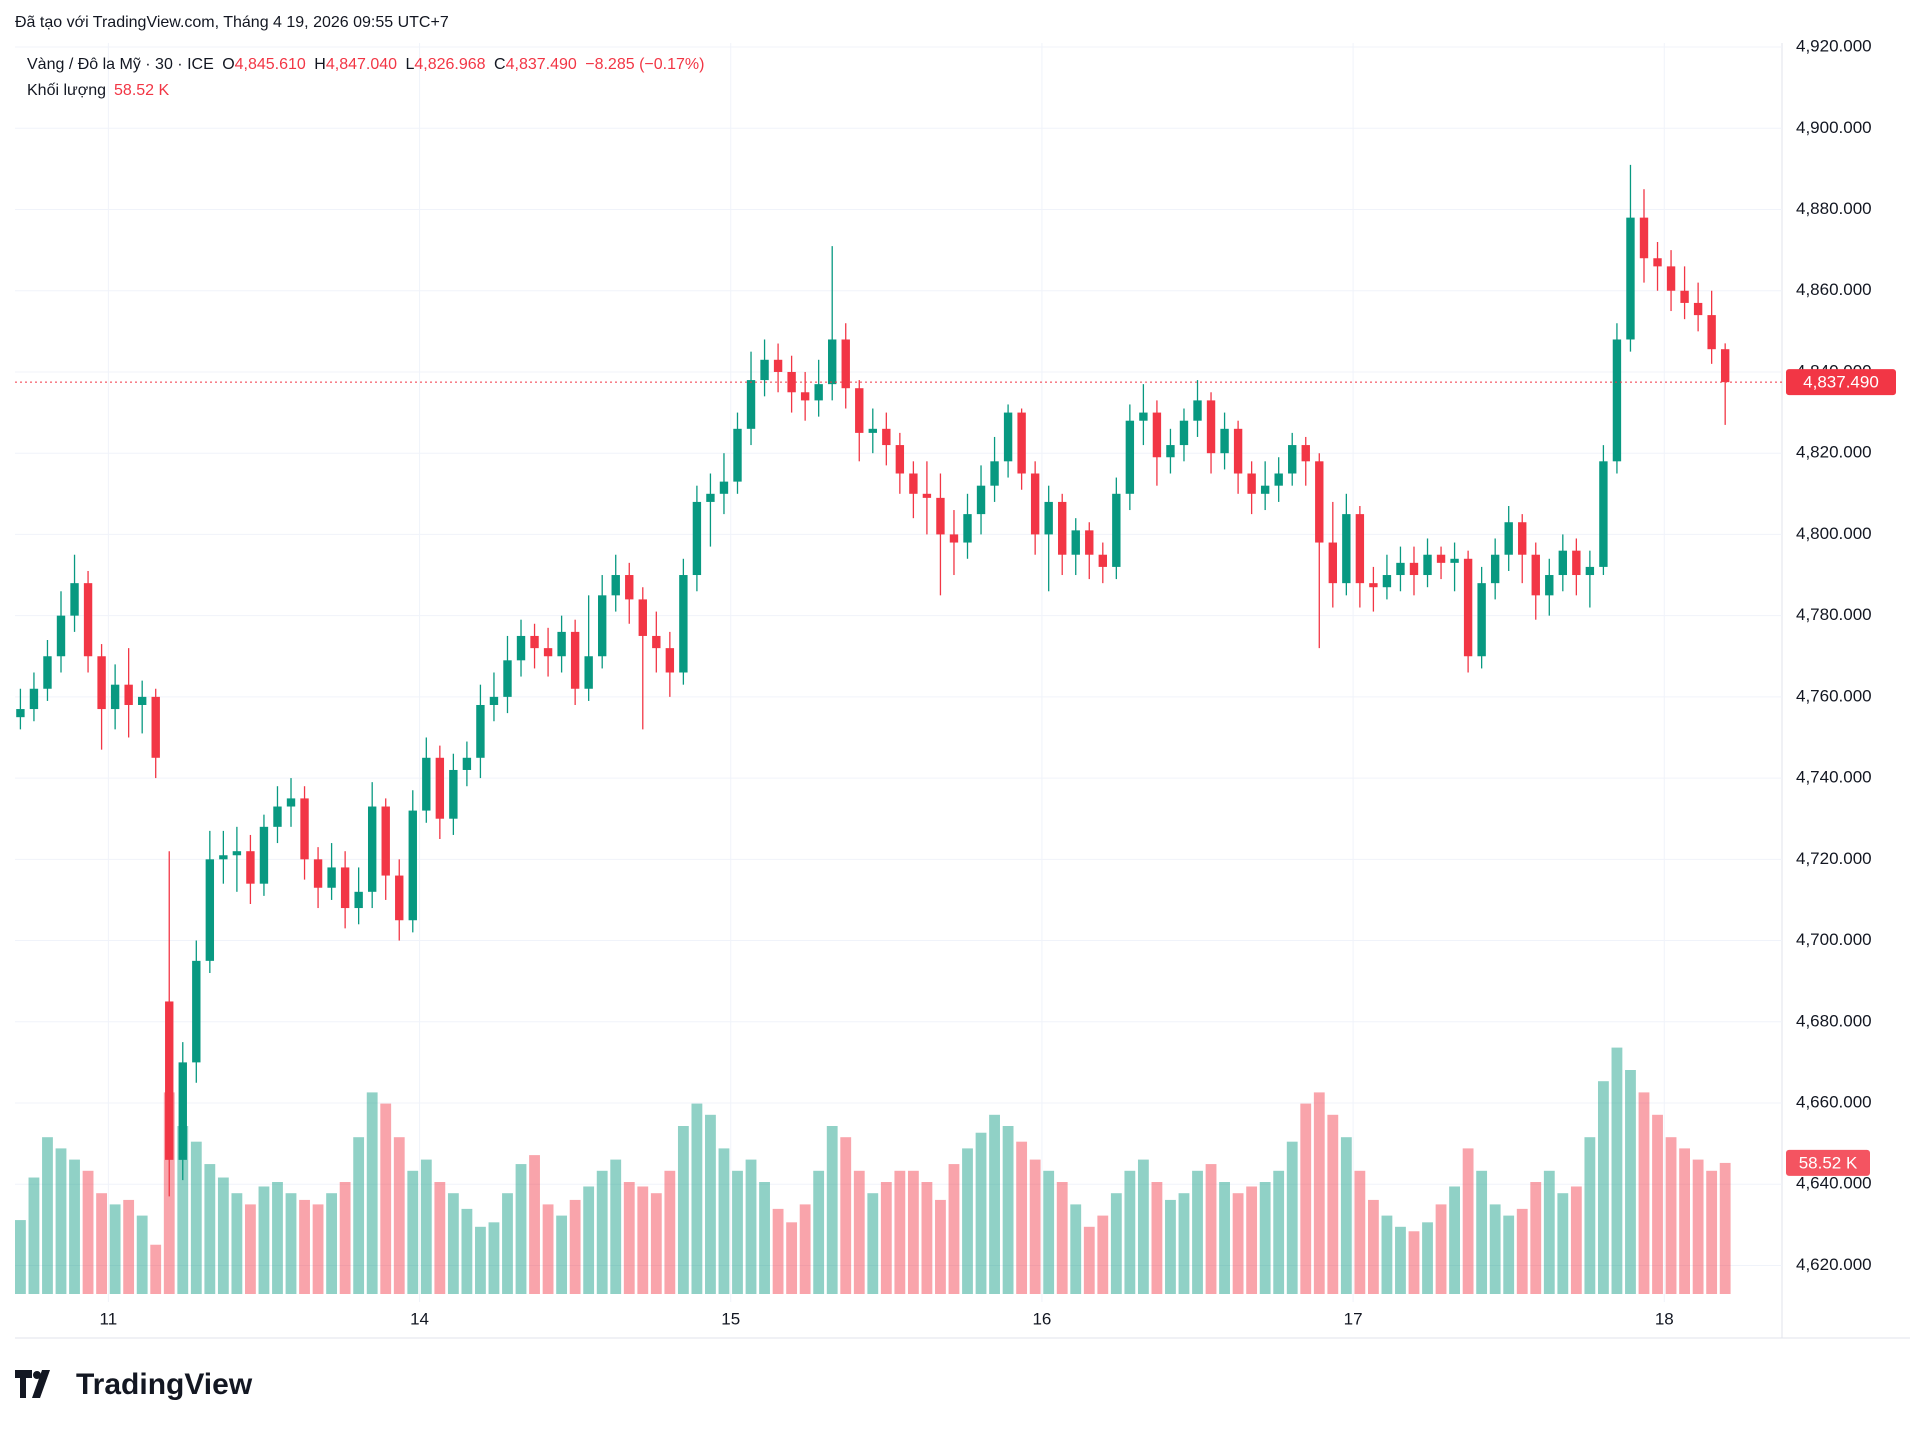 Image resolution: width=1920 pixels, height=1433 pixels. Describe the element at coordinates (1834, 1101) in the screenshot. I see `y-tick-label: 4,660.000` at that location.